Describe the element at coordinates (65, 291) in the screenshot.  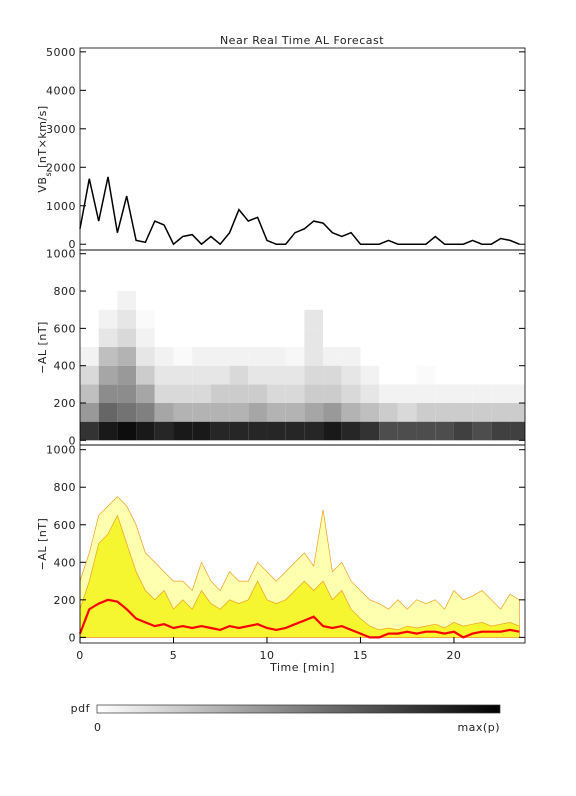
I see `y-tick-label: 800` at that location.